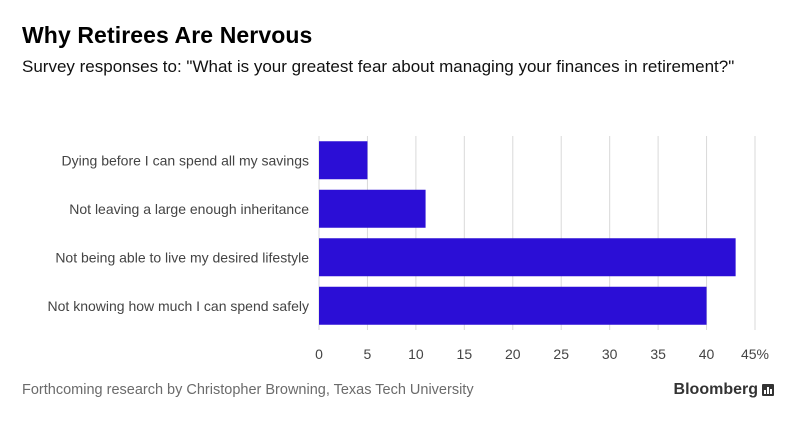 The image size is (800, 423). What do you see at coordinates (167, 35) in the screenshot?
I see `chart-title: Why Retirees Are Nervous` at bounding box center [167, 35].